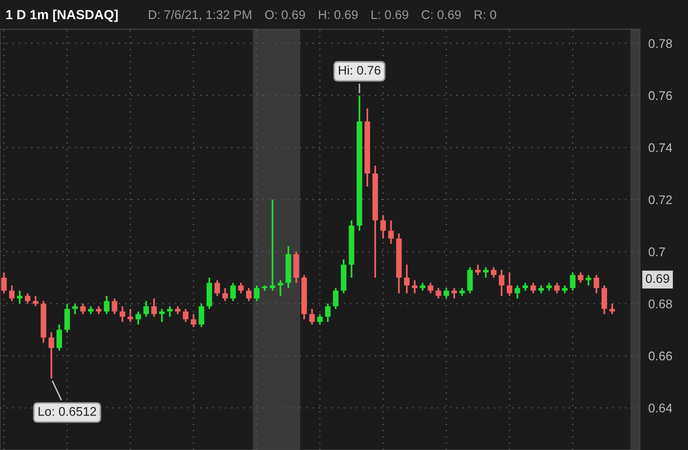 The image size is (688, 450). What do you see at coordinates (62, 16) in the screenshot?
I see `chart-title: 1 D 1m [NASDAQ]` at bounding box center [62, 16].